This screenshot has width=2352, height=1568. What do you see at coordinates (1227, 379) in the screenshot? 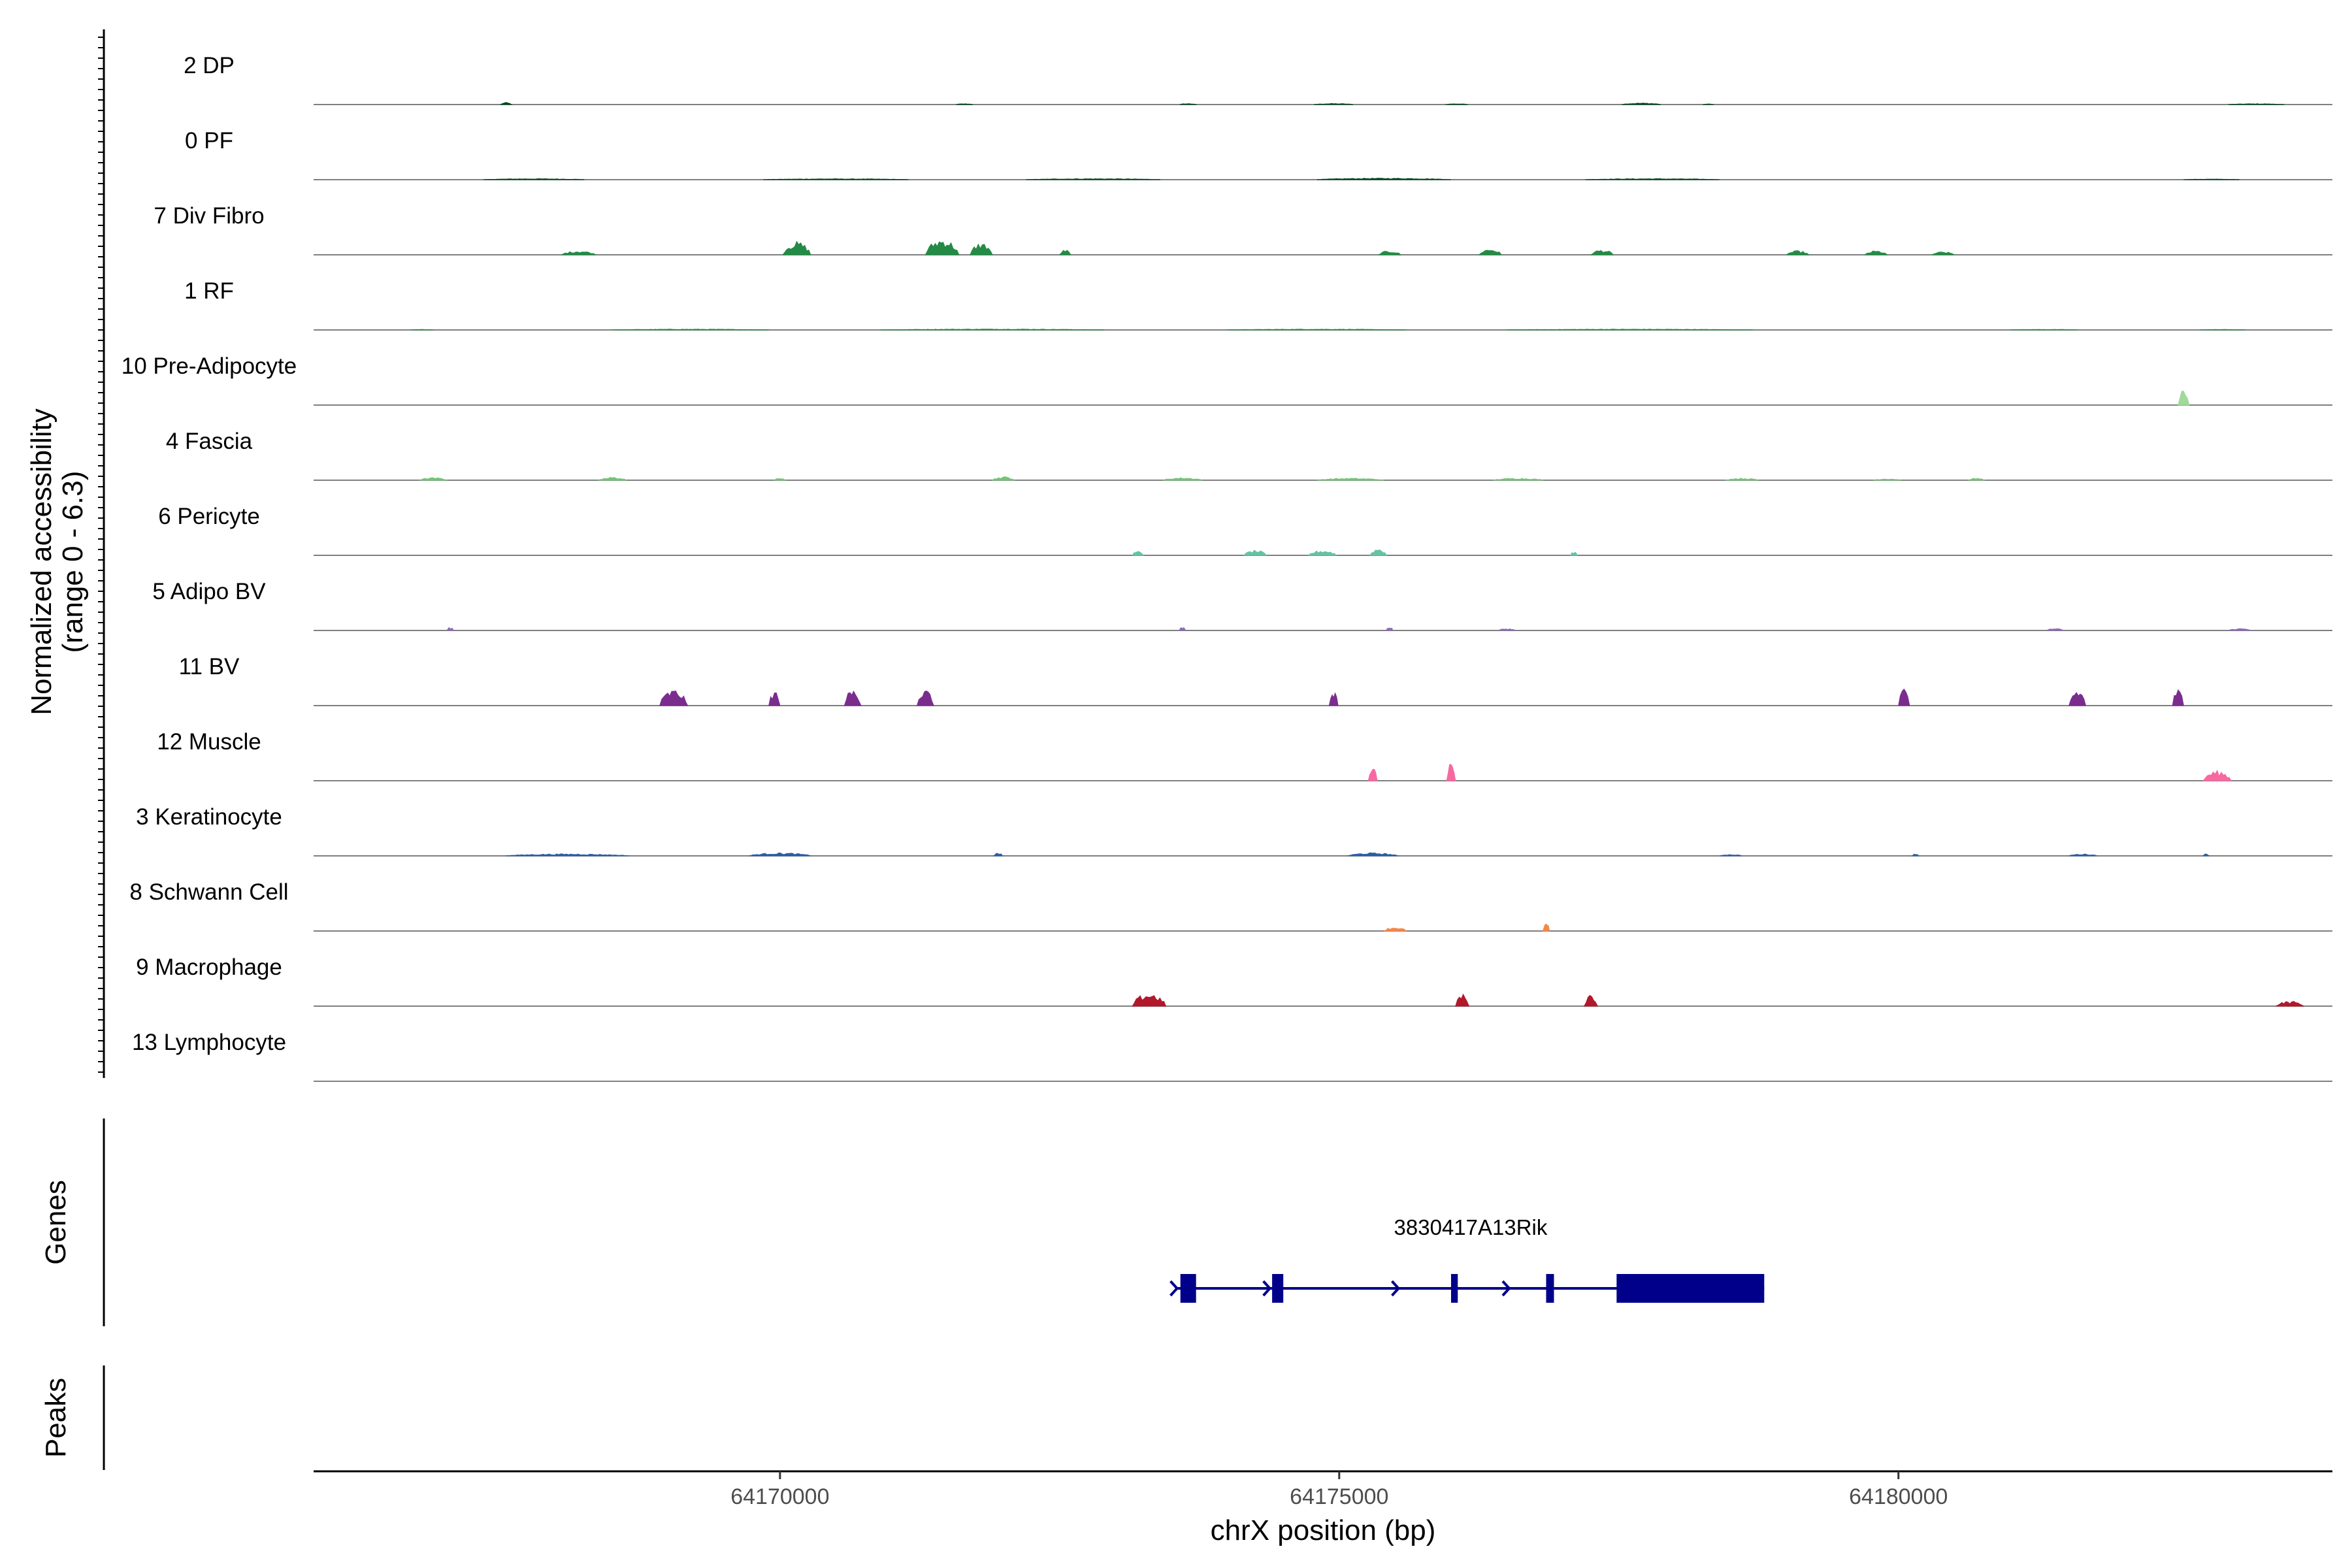
I see `track-10-pre-adipocyte: 10 Pre-Adipocyte` at bounding box center [1227, 379].